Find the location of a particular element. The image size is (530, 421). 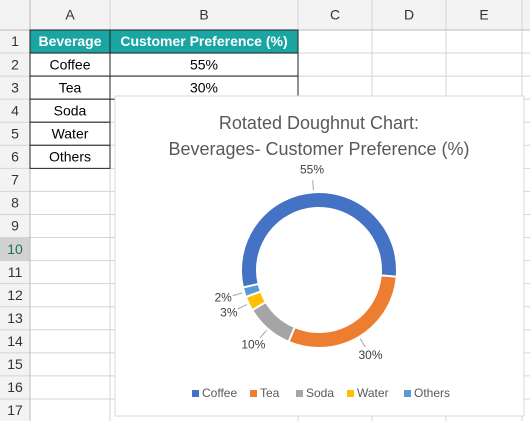

column-header: A is located at coordinates (70, 15).